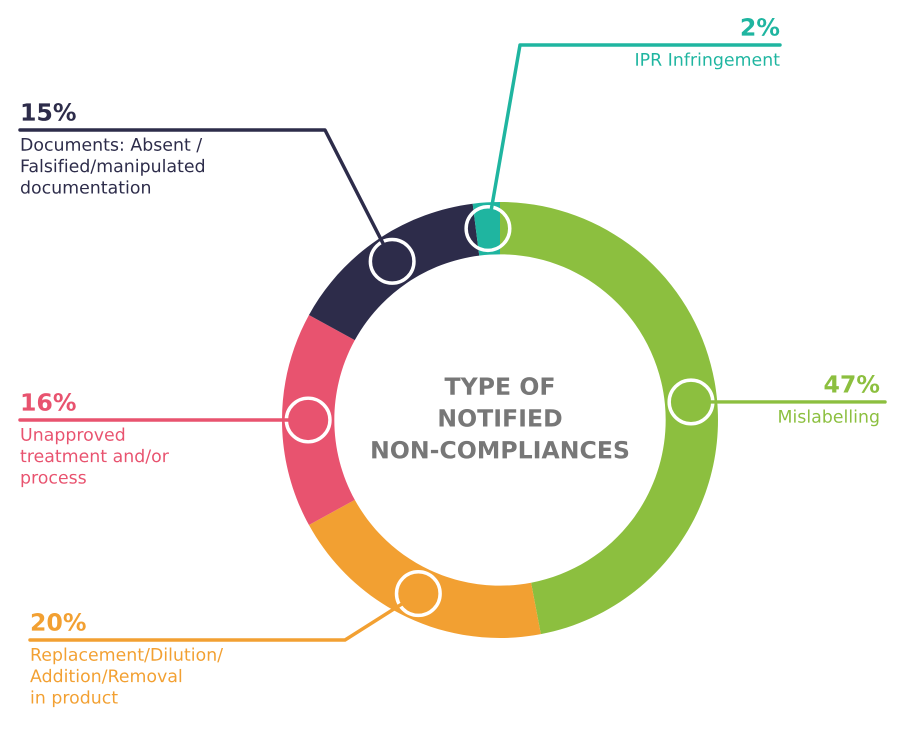 The height and width of the screenshot is (751, 898). I want to click on data-label: 2%, so click(761, 27).